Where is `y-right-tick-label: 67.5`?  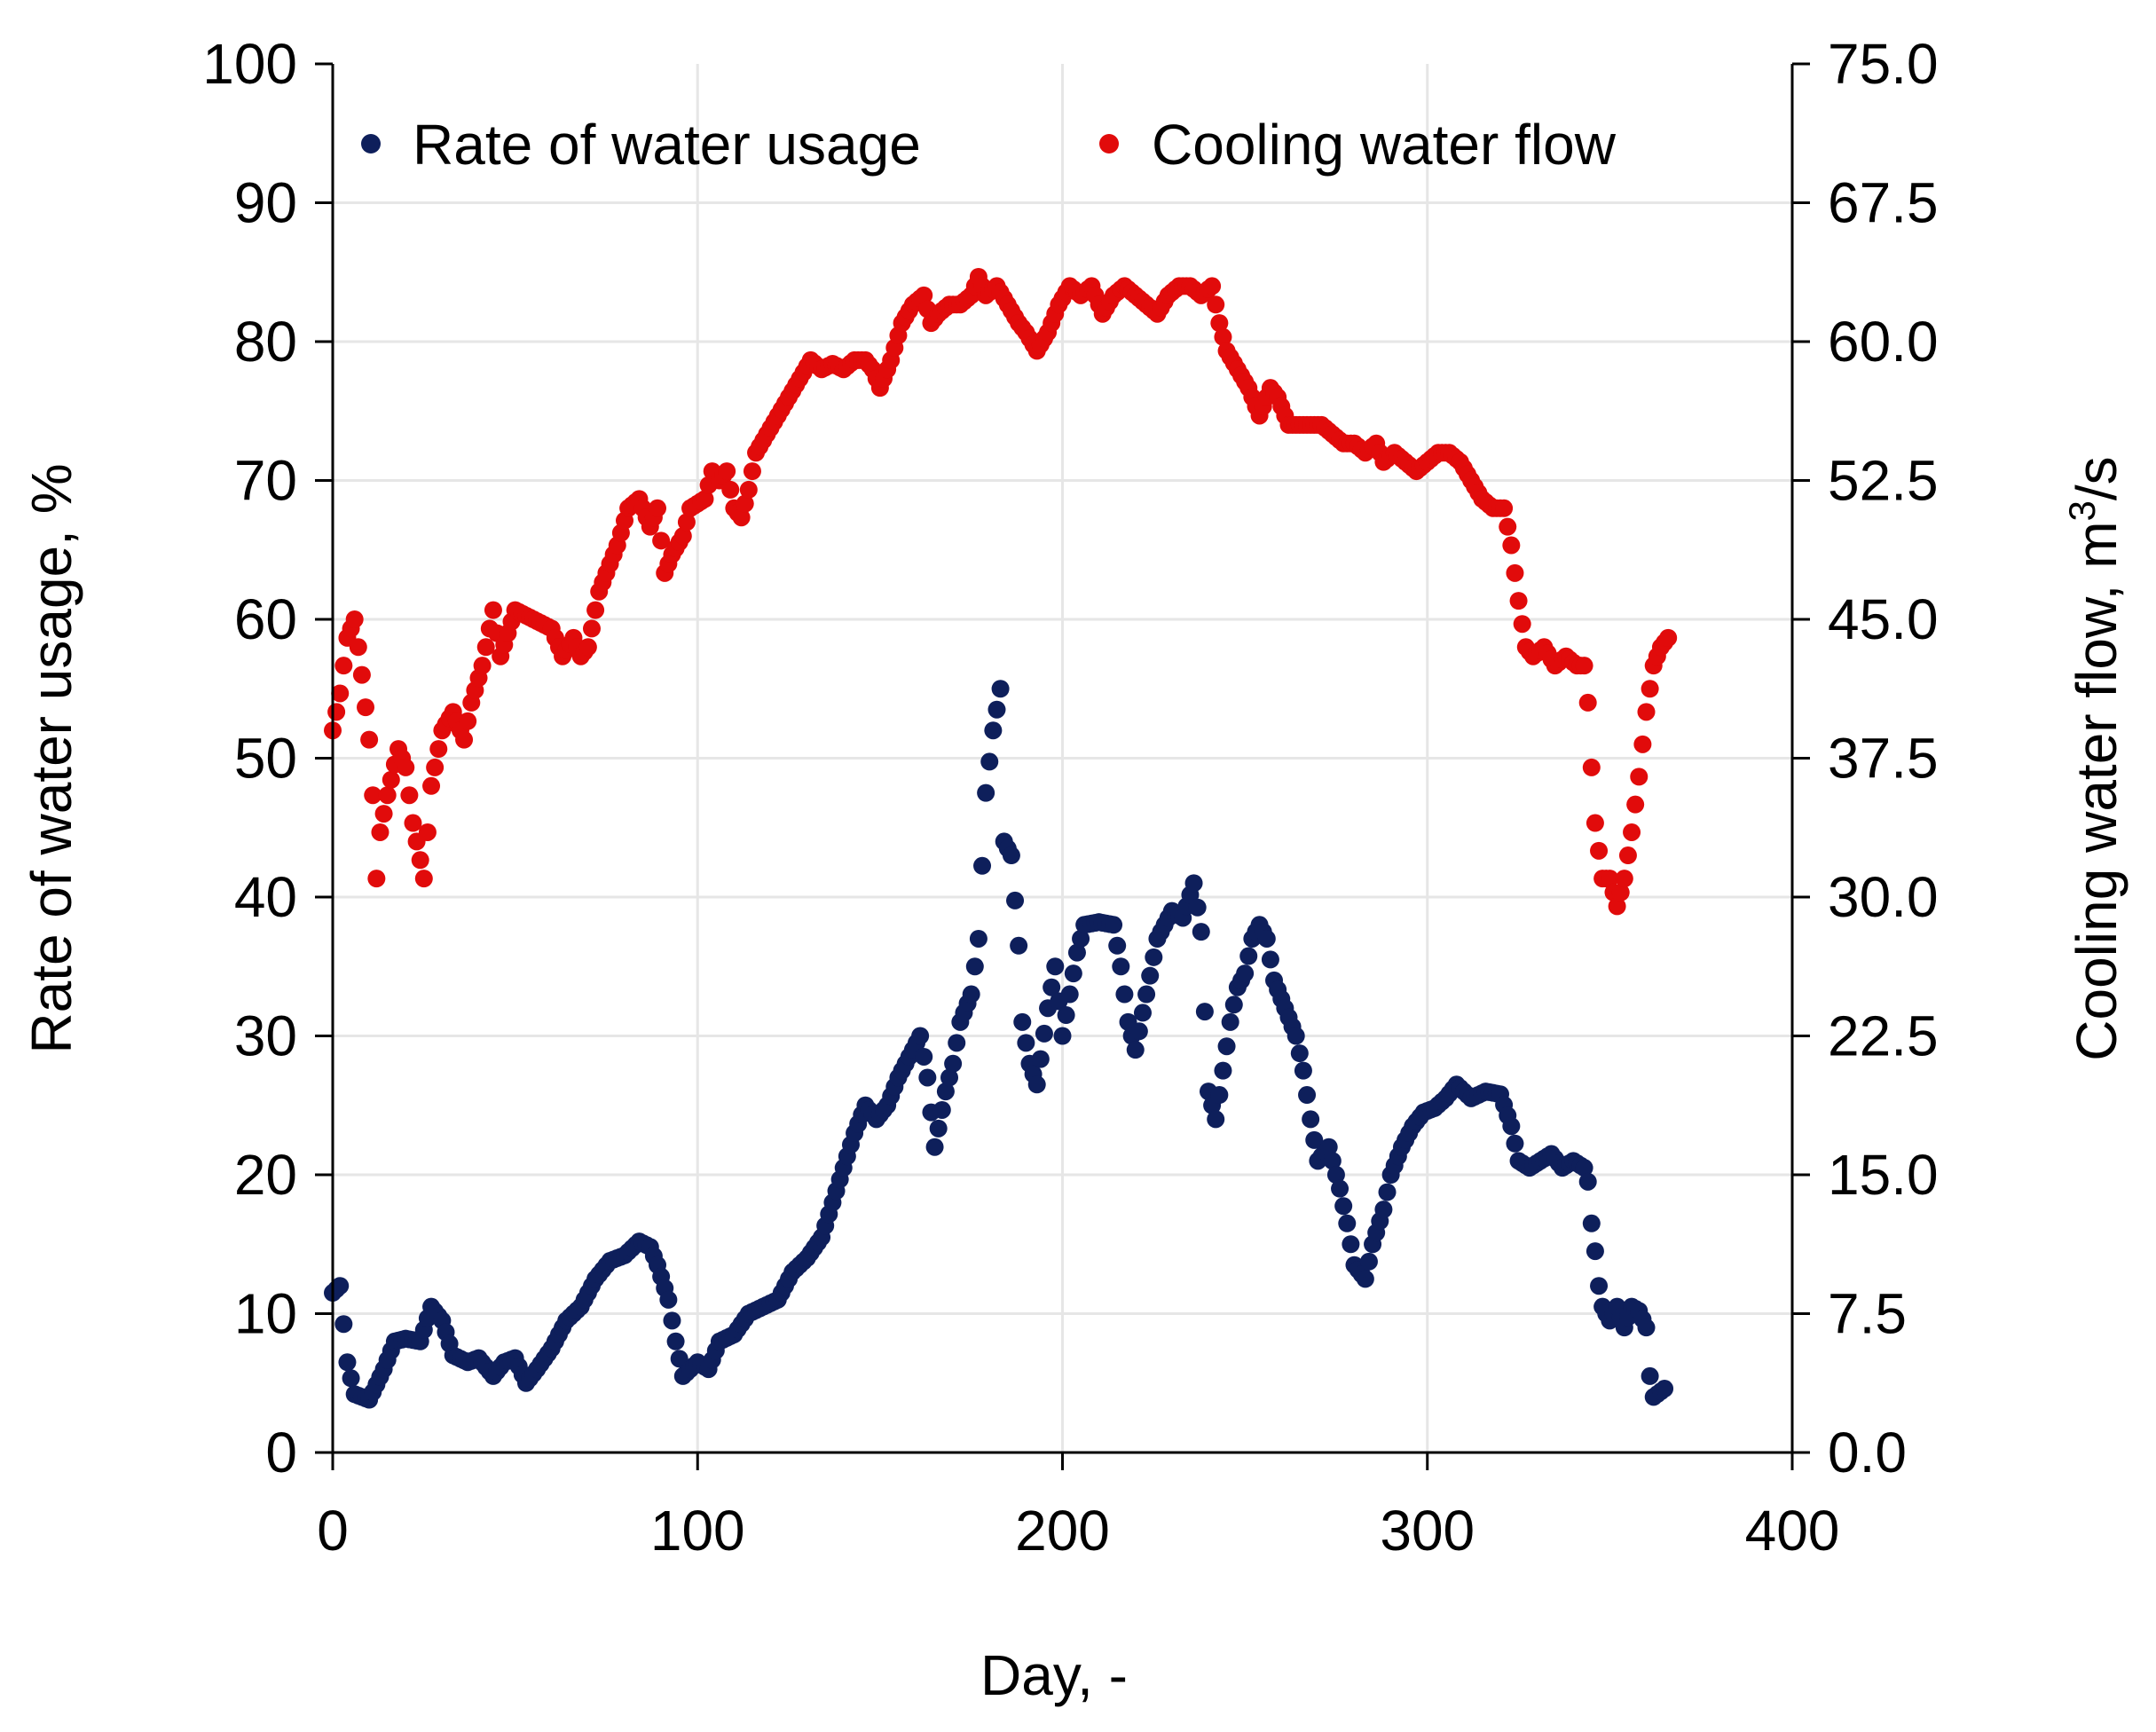 y-right-tick-label: 67.5 is located at coordinates (1884, 203).